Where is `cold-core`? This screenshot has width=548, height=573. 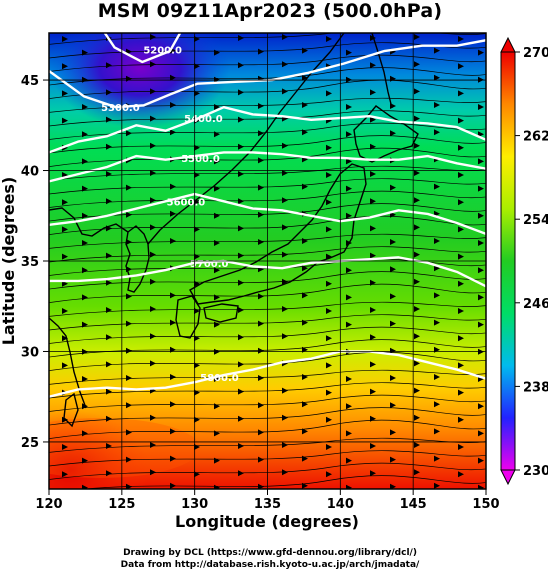
cold-core is located at coordinates (140, 80).